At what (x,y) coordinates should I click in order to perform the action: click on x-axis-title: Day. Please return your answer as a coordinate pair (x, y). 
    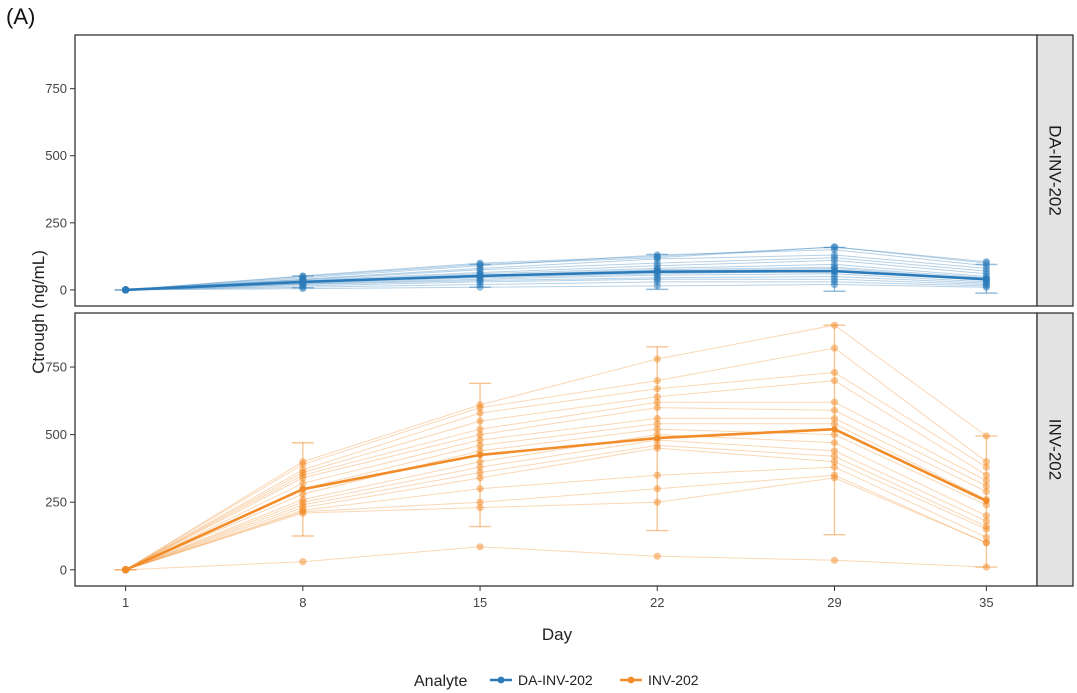
    Looking at the image, I should click on (557, 634).